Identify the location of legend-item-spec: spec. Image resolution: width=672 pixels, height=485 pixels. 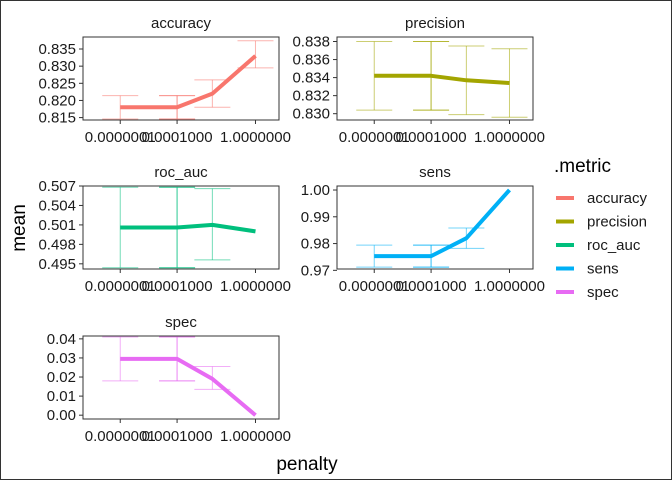
(587, 292).